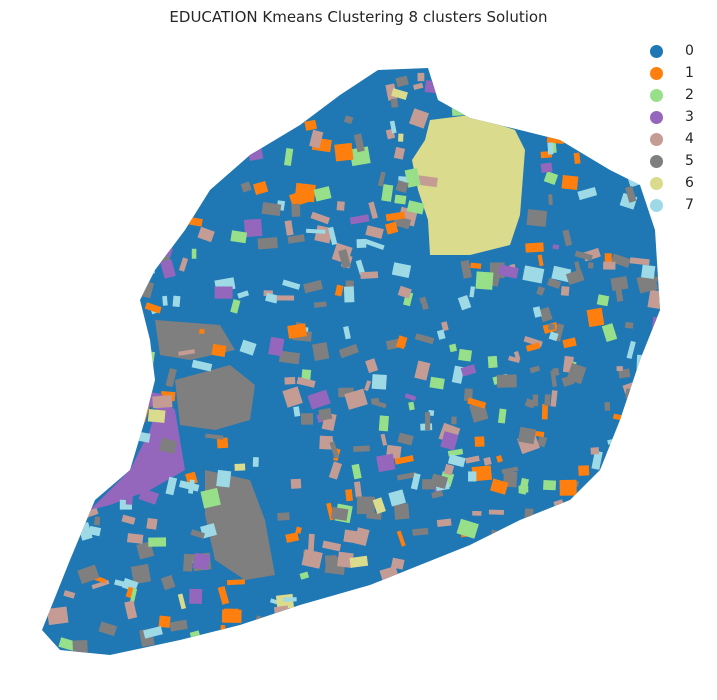 This screenshot has width=717, height=700. Describe the element at coordinates (672, 128) in the screenshot. I see `legend: 0 1 2 3 4 5 6 7` at that location.